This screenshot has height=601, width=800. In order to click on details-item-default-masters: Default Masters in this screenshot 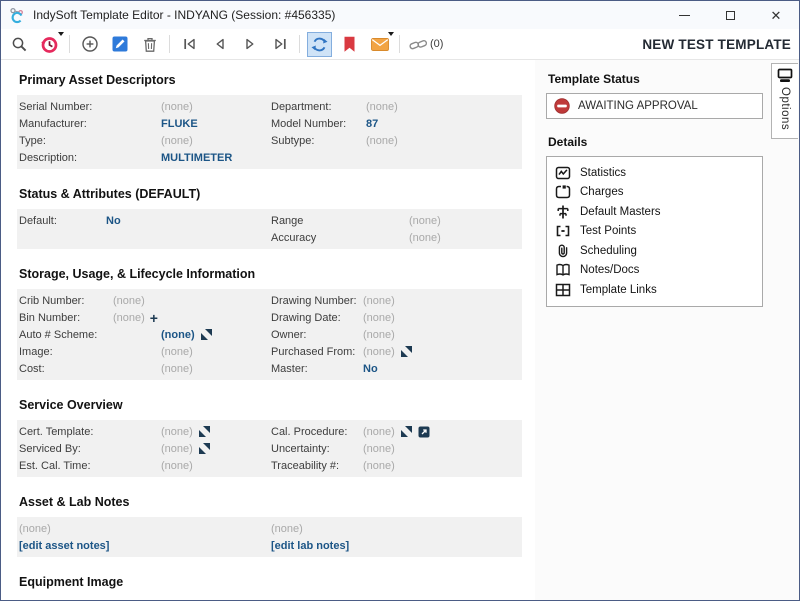, I will do `click(658, 212)`.